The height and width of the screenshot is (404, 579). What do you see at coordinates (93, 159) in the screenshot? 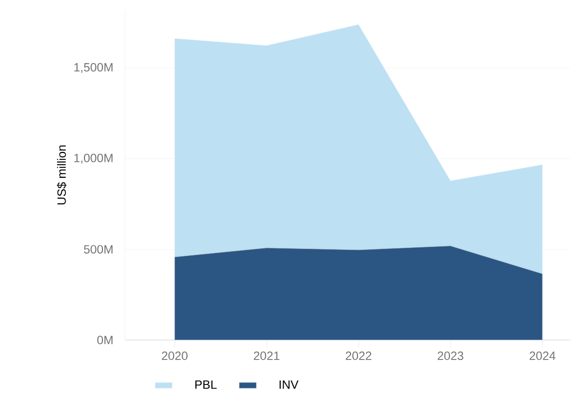
I see `y-tick-label: 1,000M` at bounding box center [93, 159].